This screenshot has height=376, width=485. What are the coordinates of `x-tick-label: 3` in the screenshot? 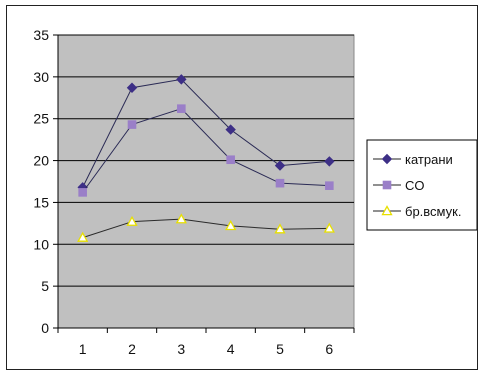 It's located at (181, 349).